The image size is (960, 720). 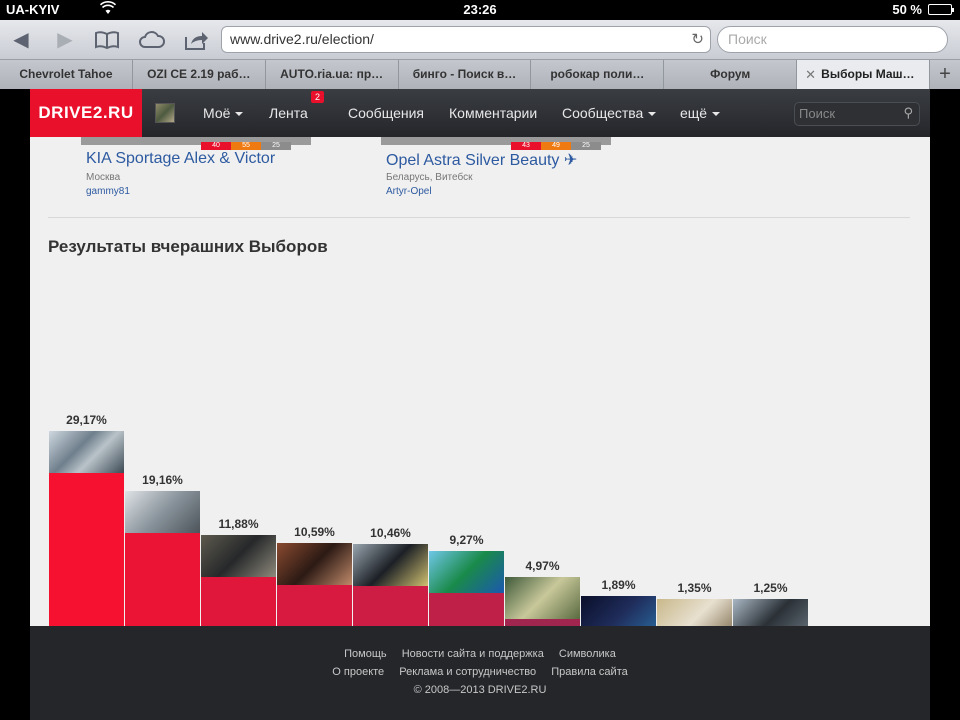 What do you see at coordinates (65, 40) in the screenshot?
I see `forward-icon: ▶` at bounding box center [65, 40].